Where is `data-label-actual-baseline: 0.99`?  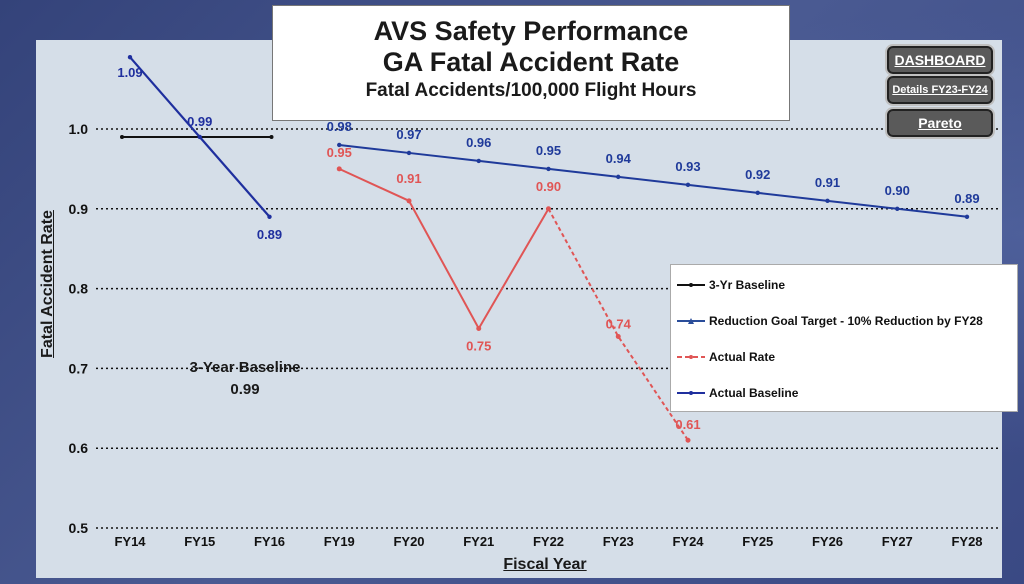 data-label-actual-baseline: 0.99 is located at coordinates (199, 121).